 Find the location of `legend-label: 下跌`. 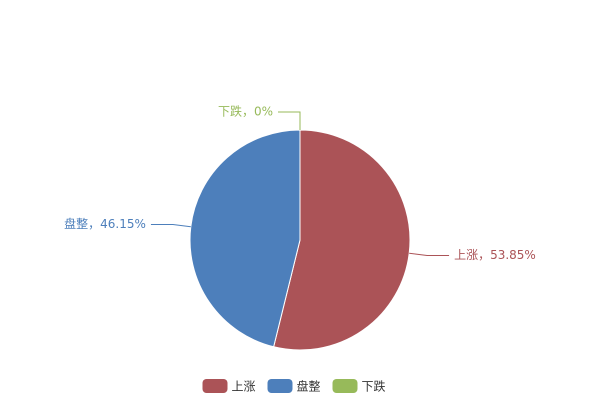

legend-label: 下跌 is located at coordinates (374, 386).